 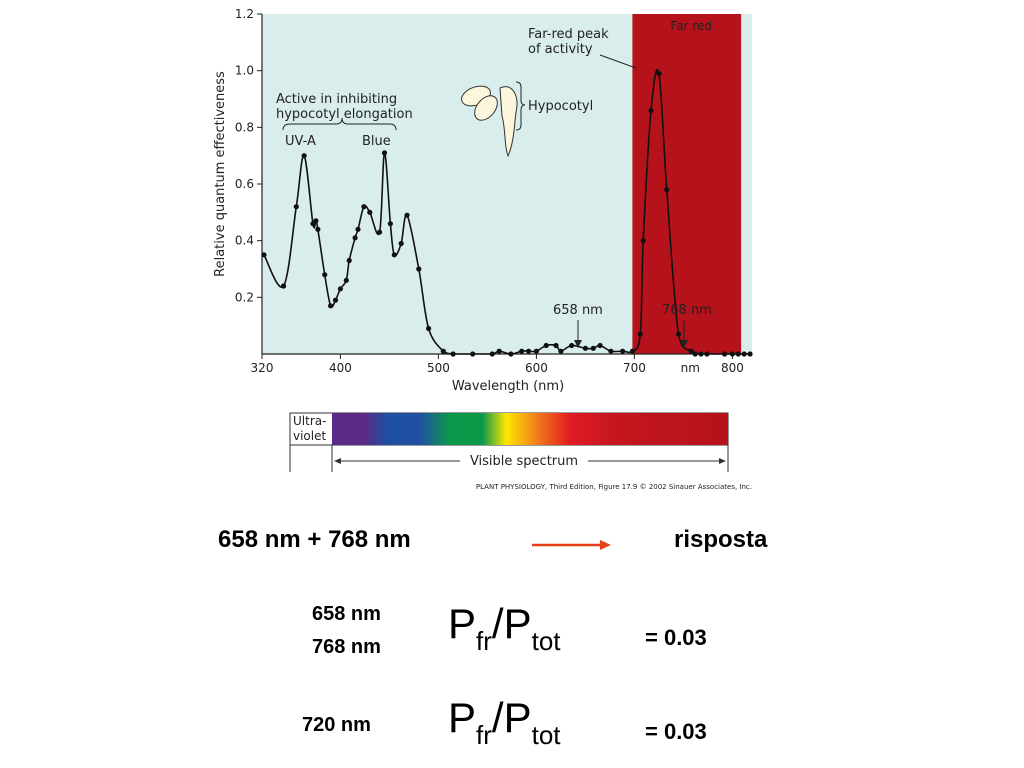 I want to click on visible-spectrum-label: Visible spectrum, so click(x=524, y=461).